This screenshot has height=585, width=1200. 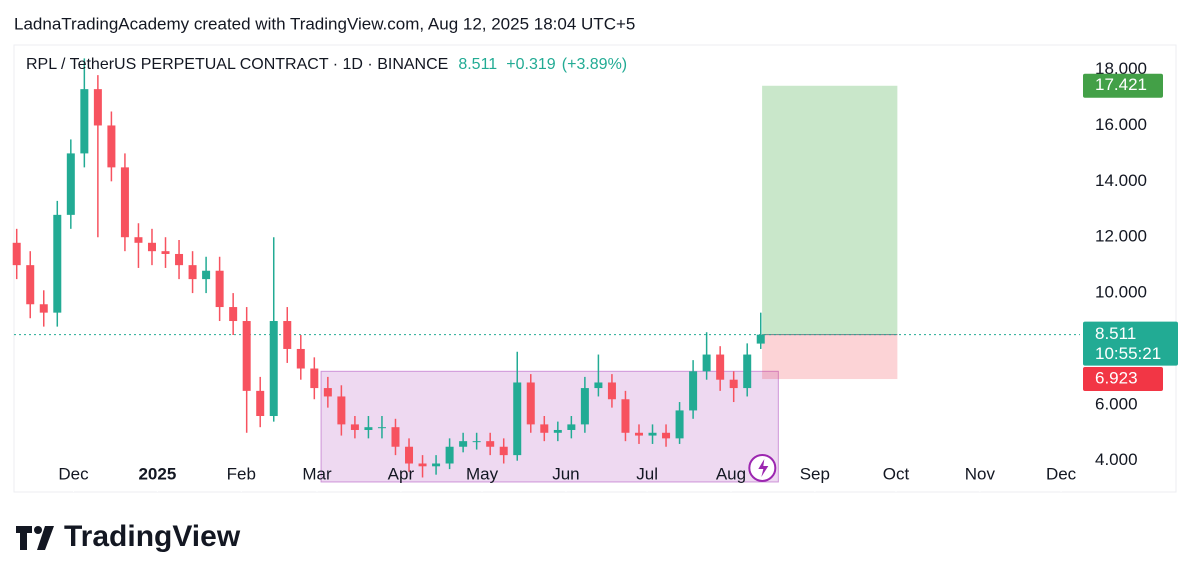 What do you see at coordinates (1121, 124) in the screenshot?
I see `y-tick-label: 16.000` at bounding box center [1121, 124].